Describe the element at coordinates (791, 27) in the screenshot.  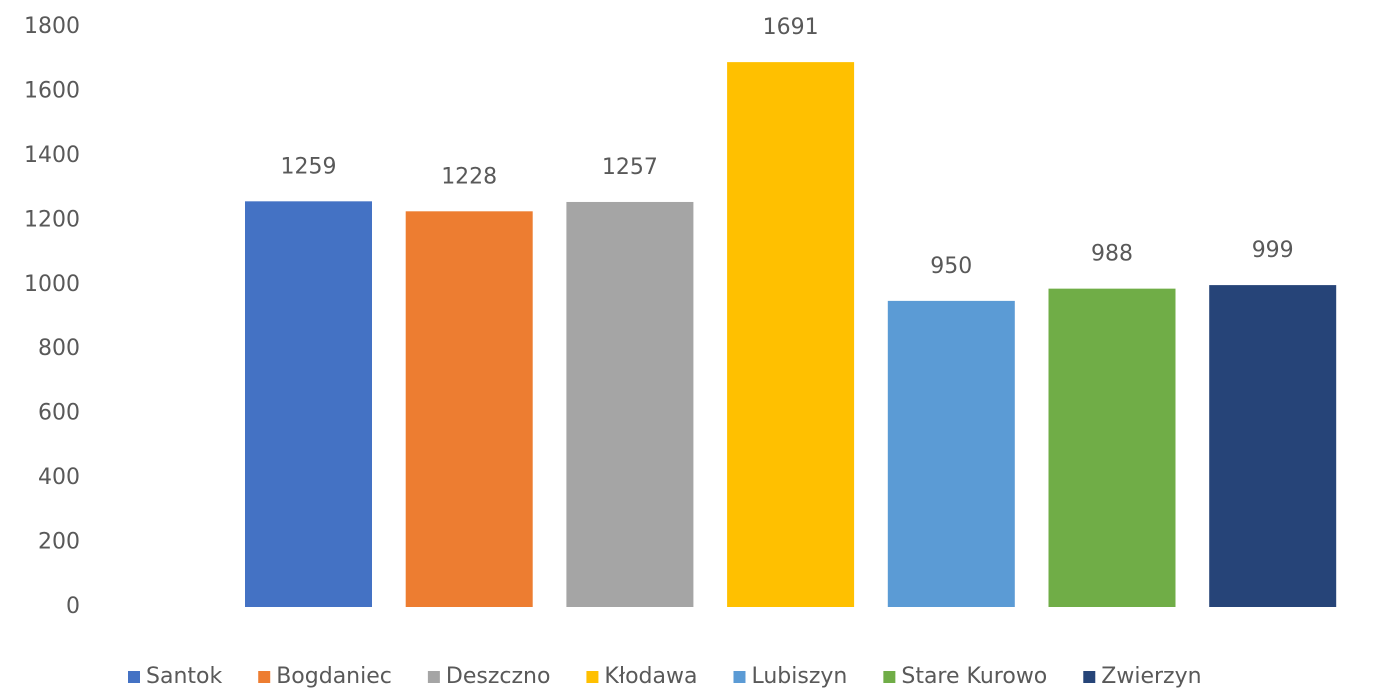
I see `data-label: 1691` at that location.